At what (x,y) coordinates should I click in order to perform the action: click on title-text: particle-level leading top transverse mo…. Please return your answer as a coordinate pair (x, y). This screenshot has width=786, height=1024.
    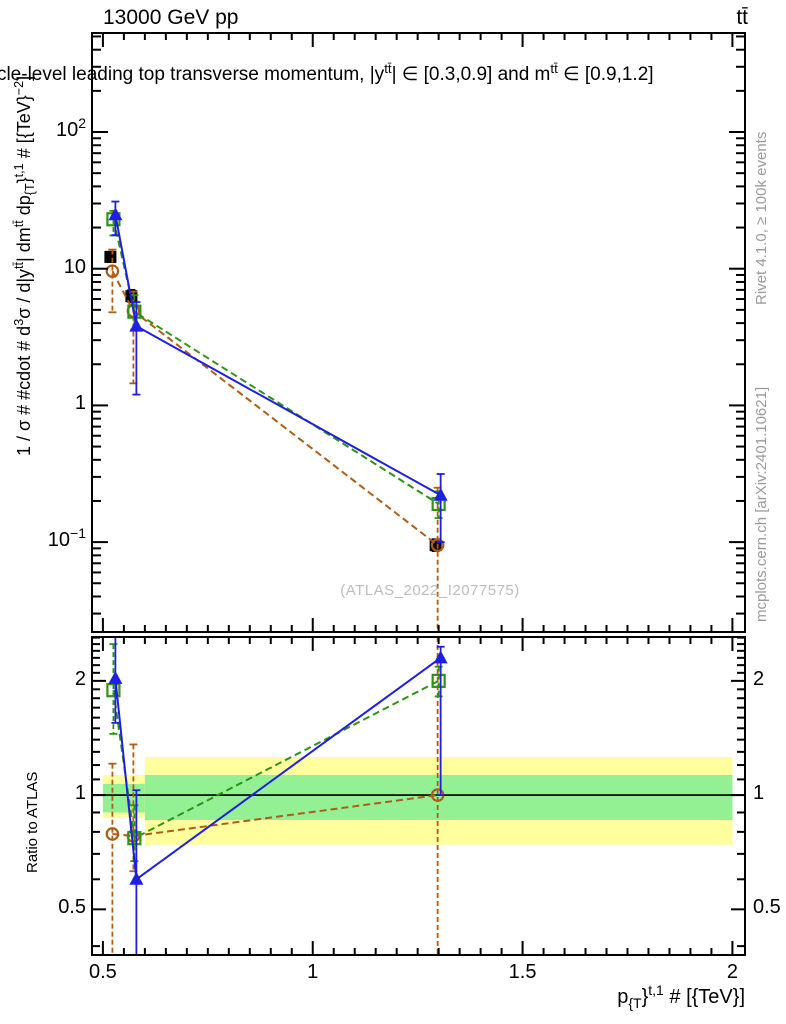
    Looking at the image, I should click on (192, 74).